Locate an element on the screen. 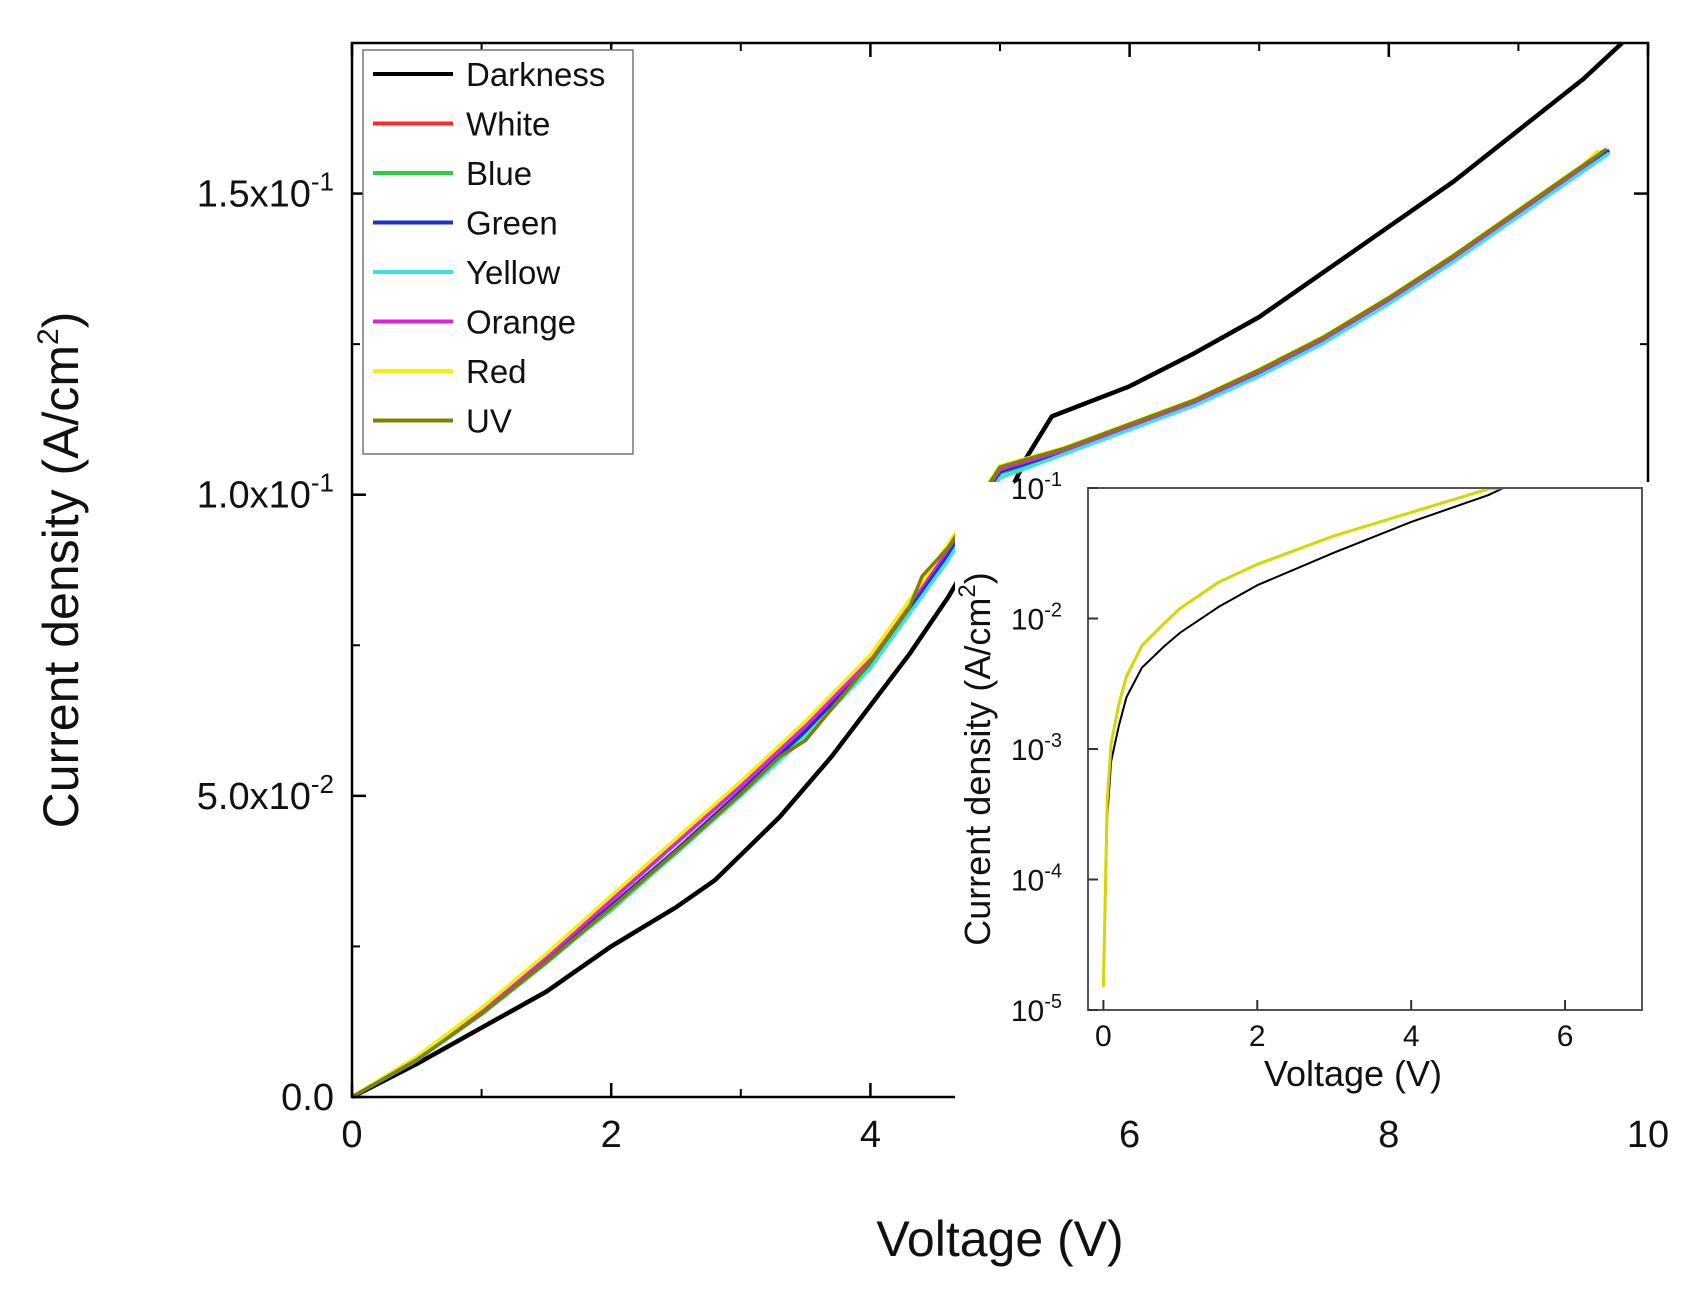 The width and height of the screenshot is (1702, 1304). inset-plot-series is located at coordinates (1309, 738).